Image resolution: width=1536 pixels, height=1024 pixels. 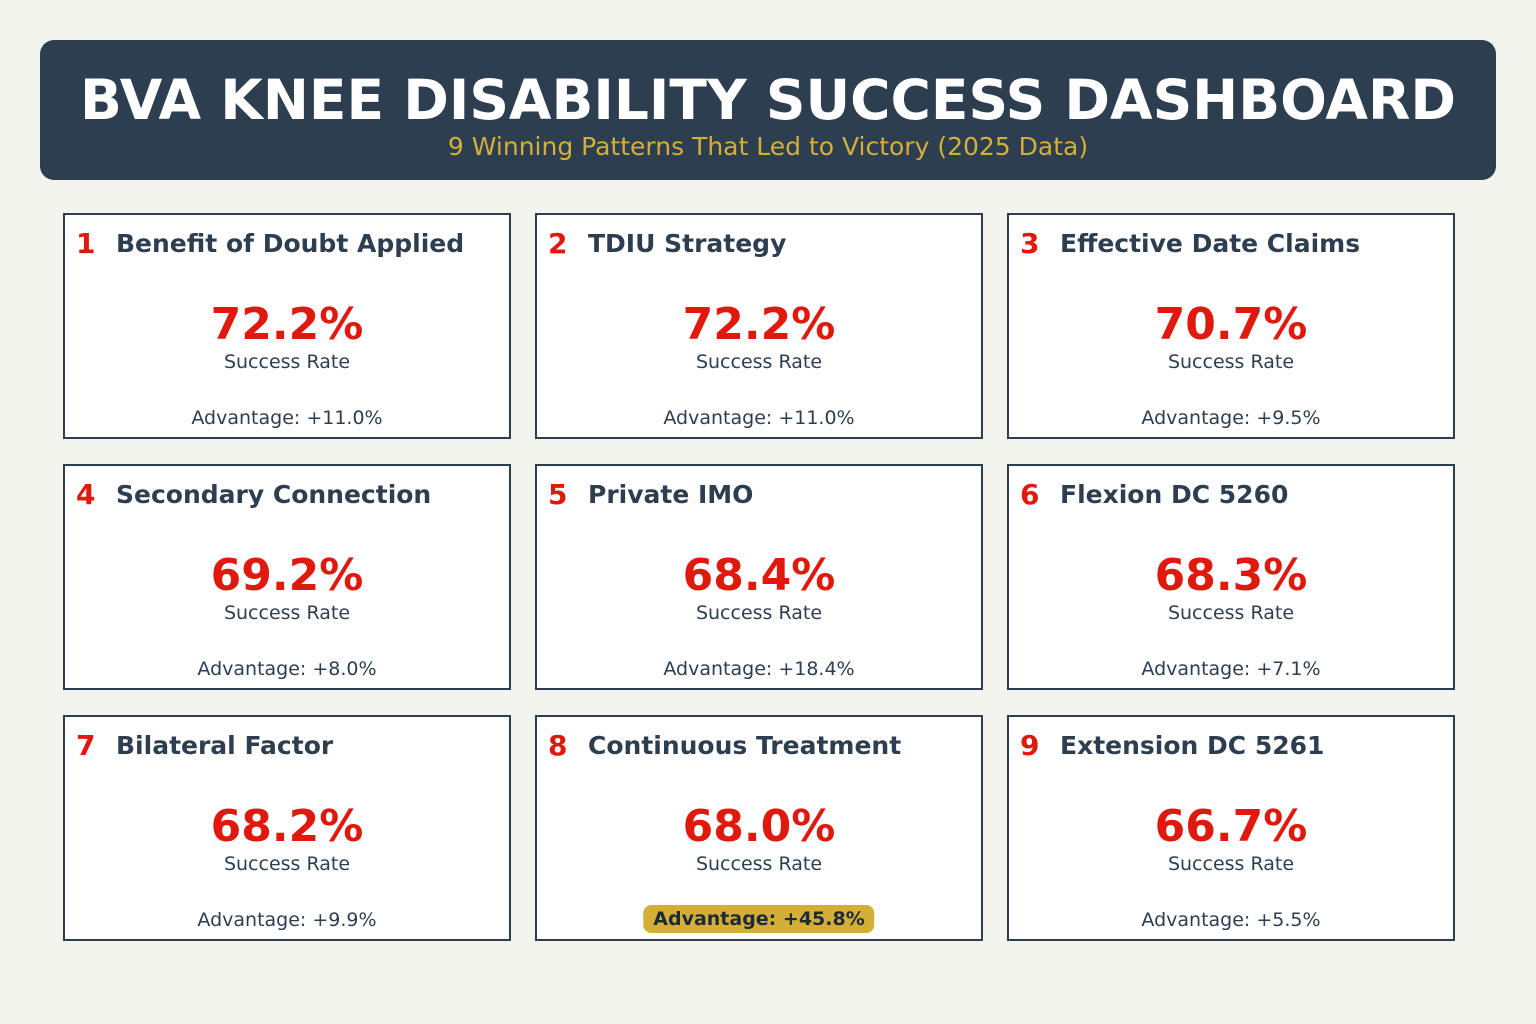 What do you see at coordinates (1030, 243) in the screenshot?
I see `card-rank: 3` at bounding box center [1030, 243].